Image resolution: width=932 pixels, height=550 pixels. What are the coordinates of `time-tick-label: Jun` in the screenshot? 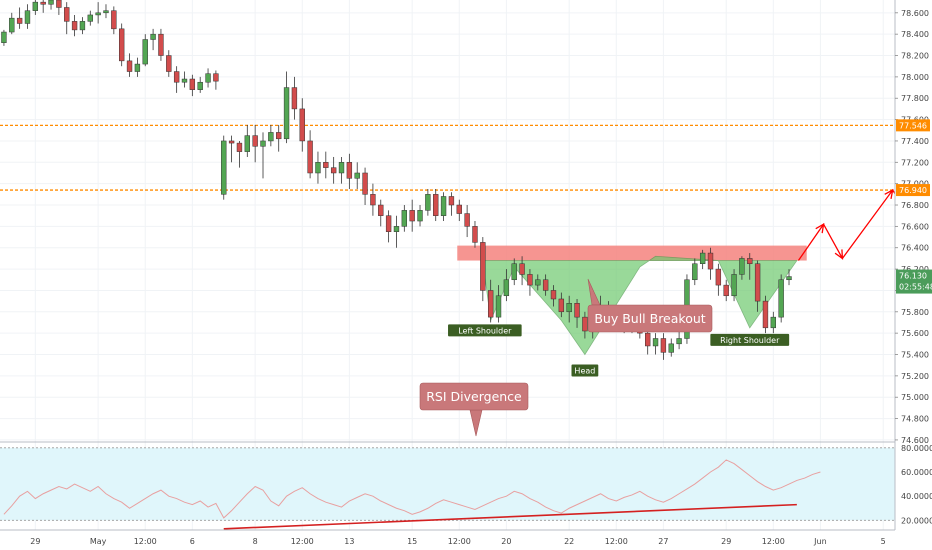 It's located at (820, 541).